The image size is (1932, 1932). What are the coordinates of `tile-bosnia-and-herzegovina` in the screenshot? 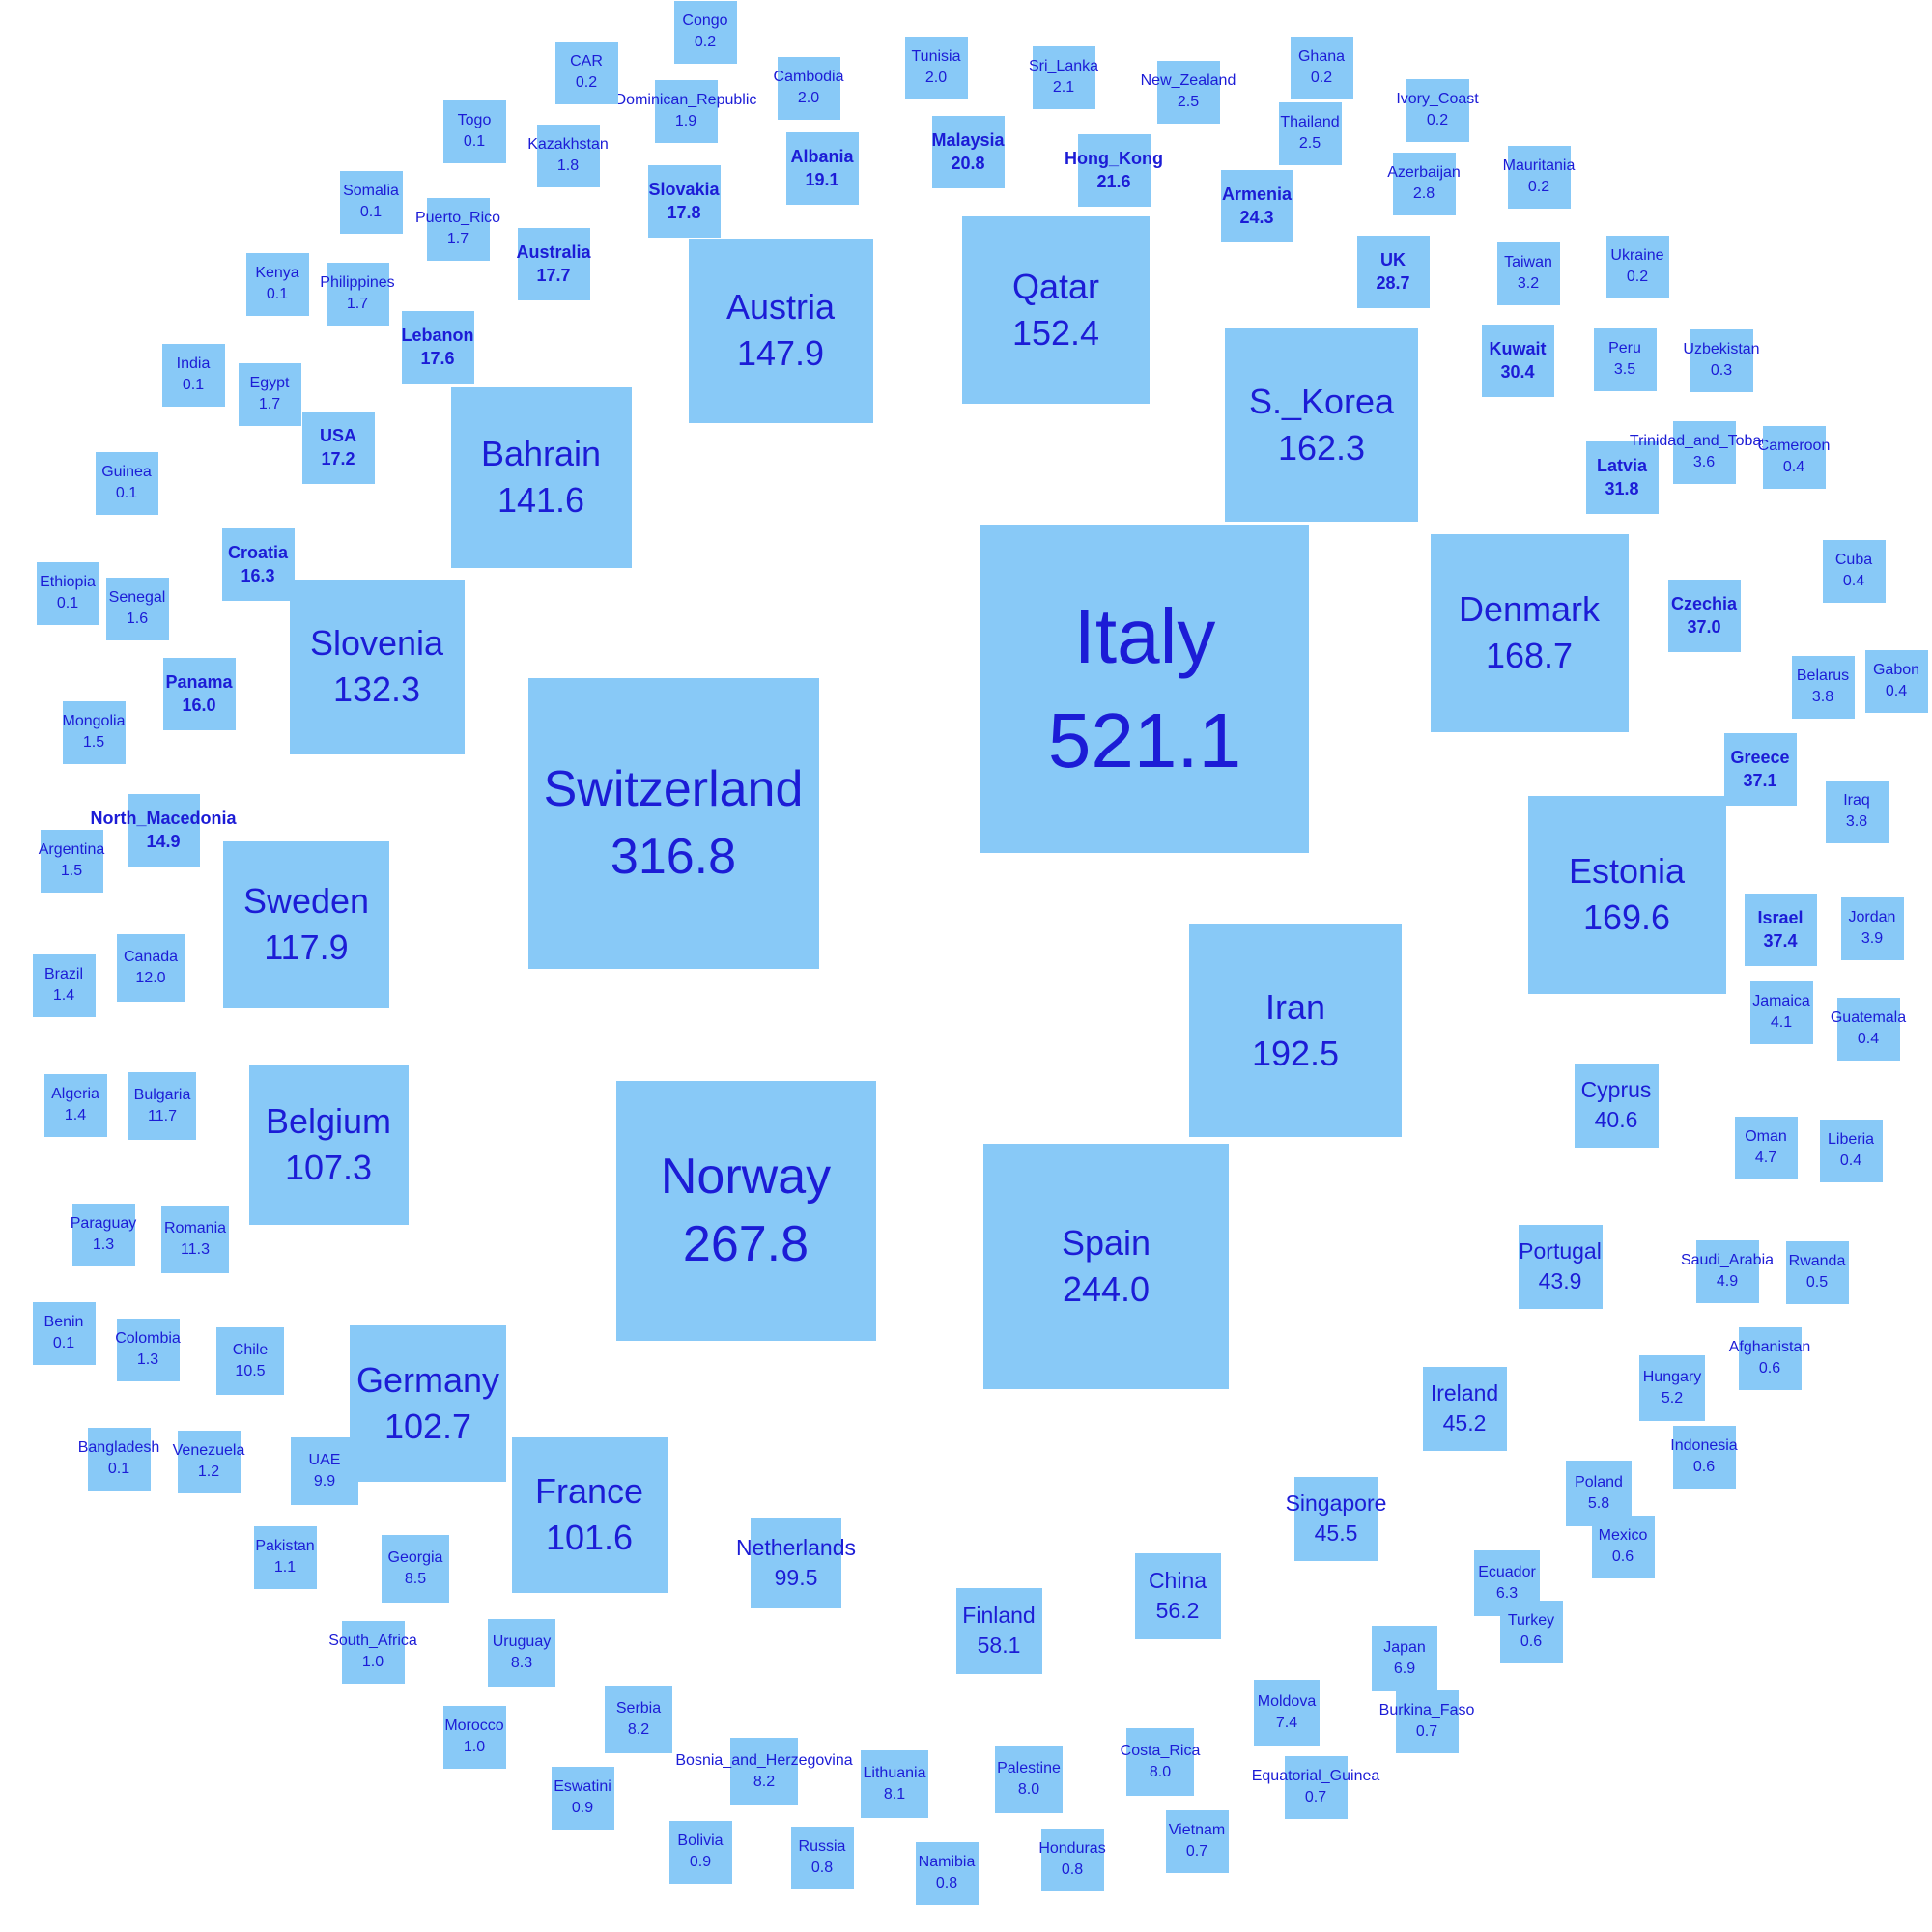 It's located at (764, 1771).